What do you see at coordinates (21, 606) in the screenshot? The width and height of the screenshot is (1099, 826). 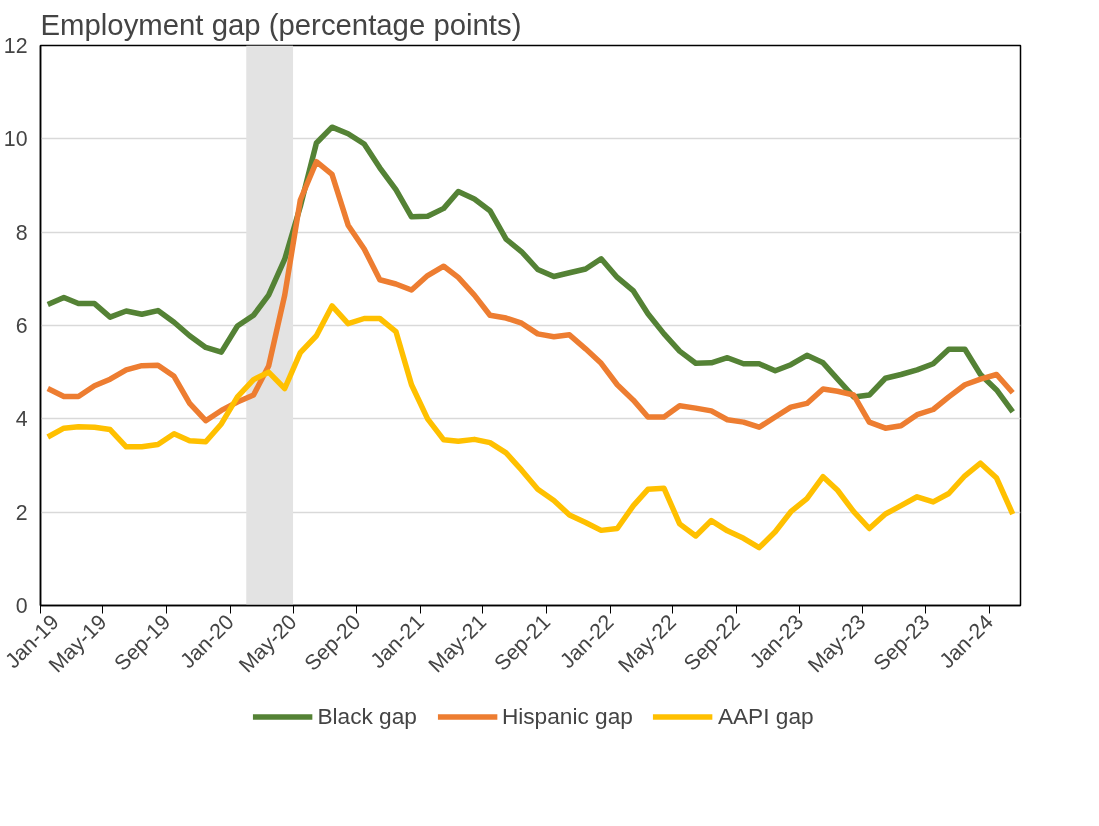 I see `y-tick-label: 0` at bounding box center [21, 606].